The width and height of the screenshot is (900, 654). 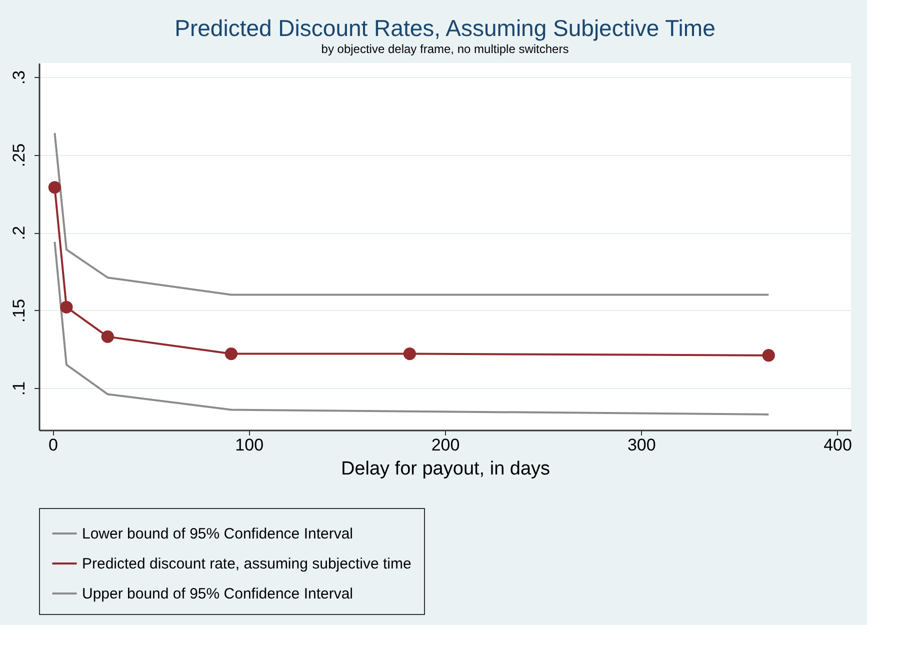 What do you see at coordinates (19, 77) in the screenshot?
I see `y-tick-label: .3` at bounding box center [19, 77].